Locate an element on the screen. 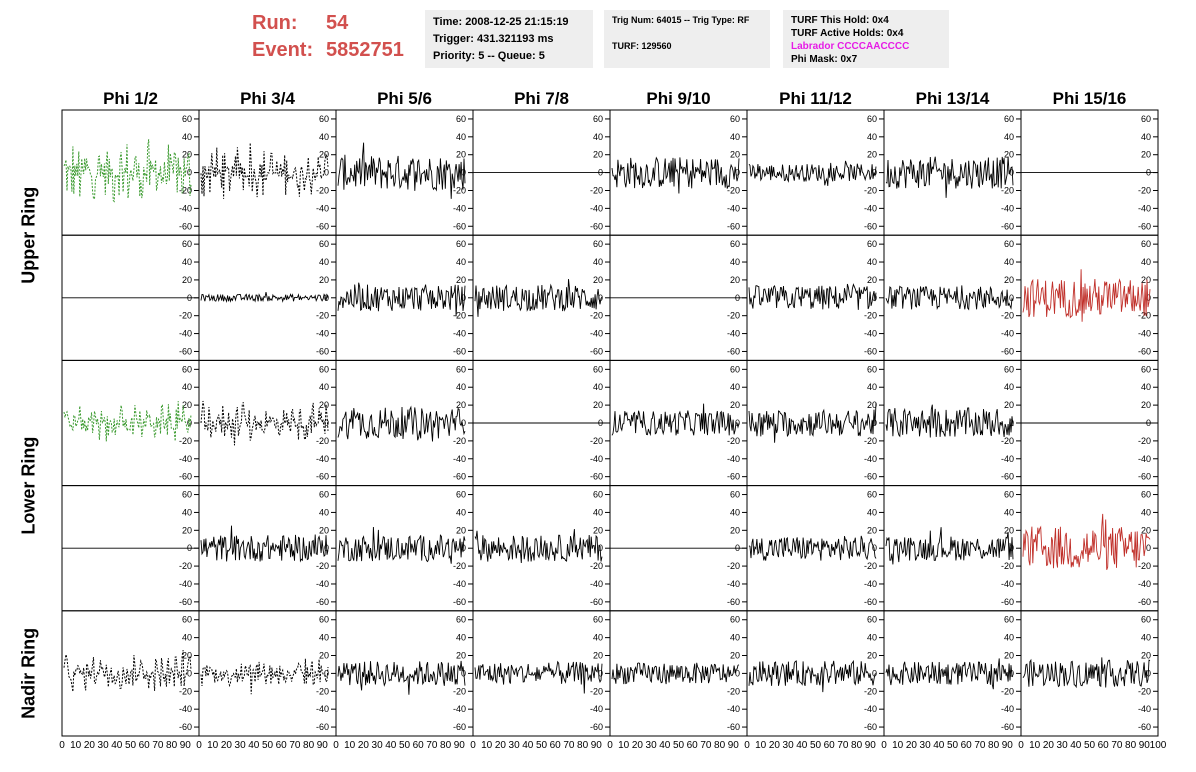  x-tick-label: 10 is located at coordinates (624, 745).